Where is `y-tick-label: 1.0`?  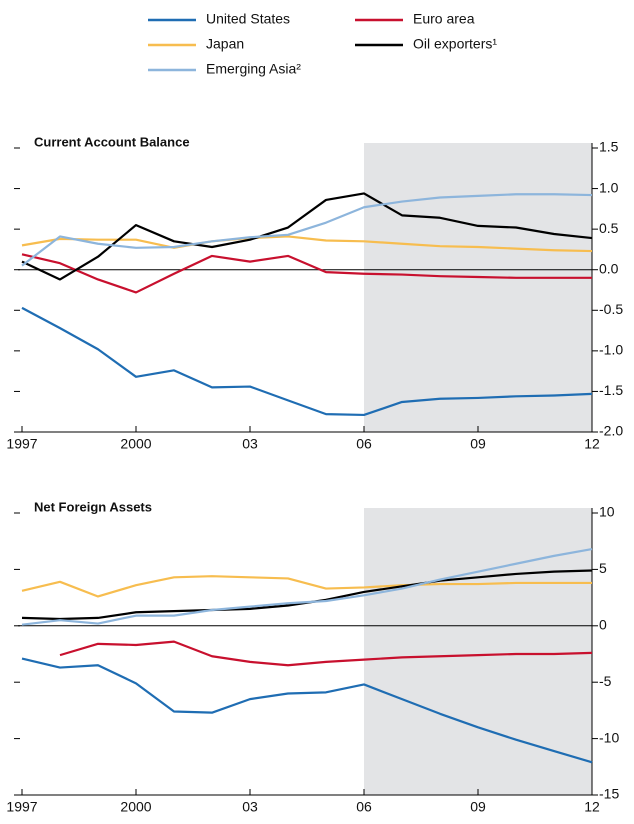 y-tick-label: 1.0 is located at coordinates (609, 187).